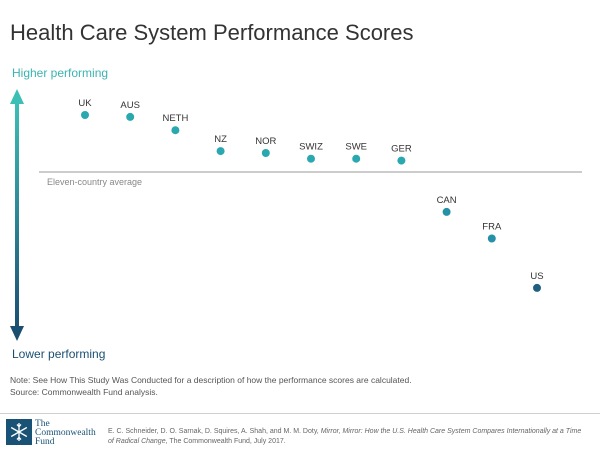  Describe the element at coordinates (212, 32) in the screenshot. I see `chart-title: Health Care System Performance Scores` at that location.